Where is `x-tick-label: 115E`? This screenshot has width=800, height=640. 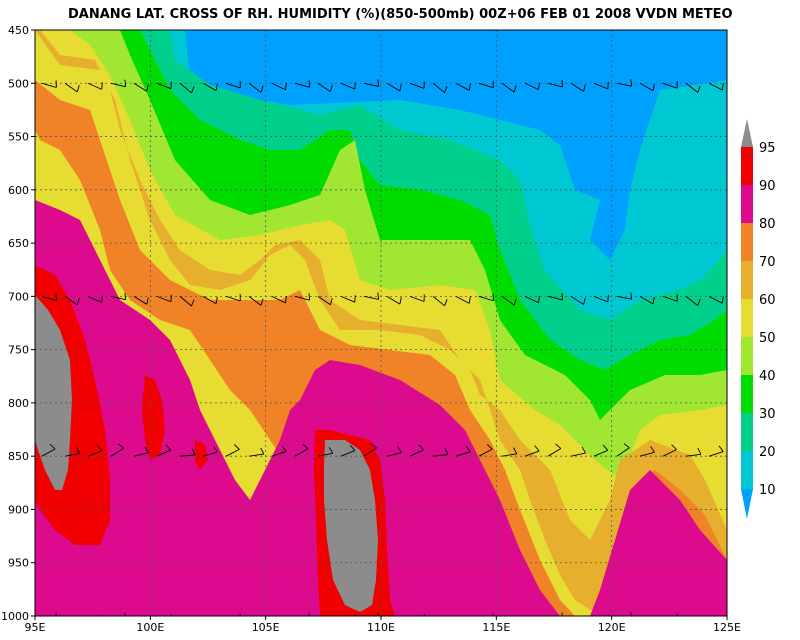
x-tick-label: 115E is located at coordinates (496, 627).